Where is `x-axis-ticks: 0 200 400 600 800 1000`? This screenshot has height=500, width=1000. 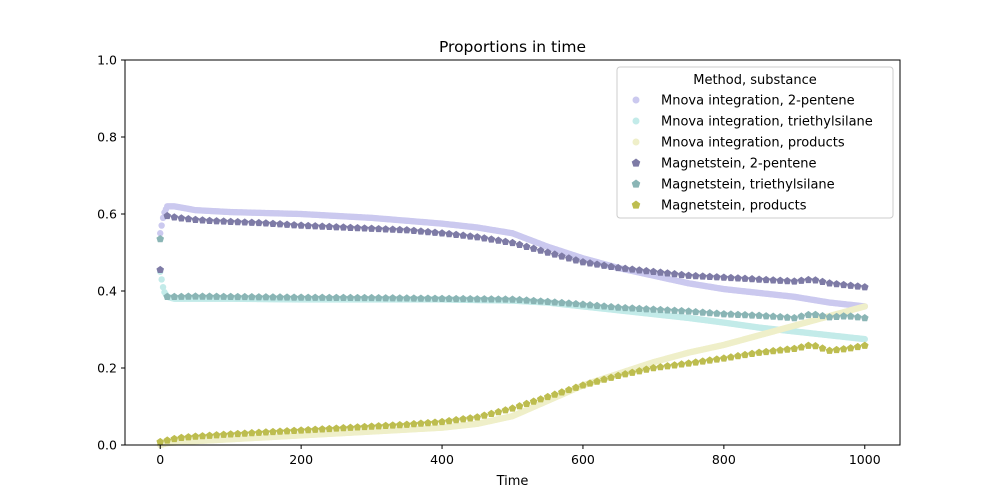
x-axis-ticks: 0 200 400 600 800 1000 is located at coordinates (518, 456).